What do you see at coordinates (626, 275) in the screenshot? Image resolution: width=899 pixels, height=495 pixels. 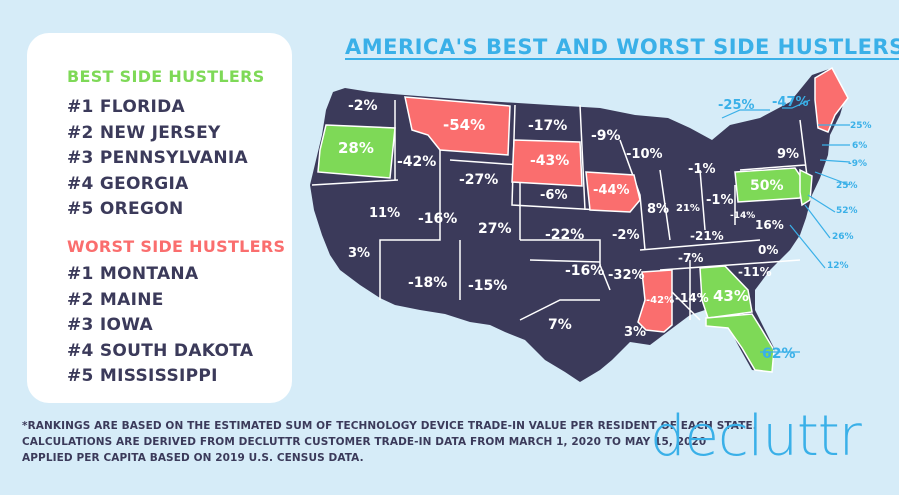 I see `label-arkansas: -32%` at bounding box center [626, 275].